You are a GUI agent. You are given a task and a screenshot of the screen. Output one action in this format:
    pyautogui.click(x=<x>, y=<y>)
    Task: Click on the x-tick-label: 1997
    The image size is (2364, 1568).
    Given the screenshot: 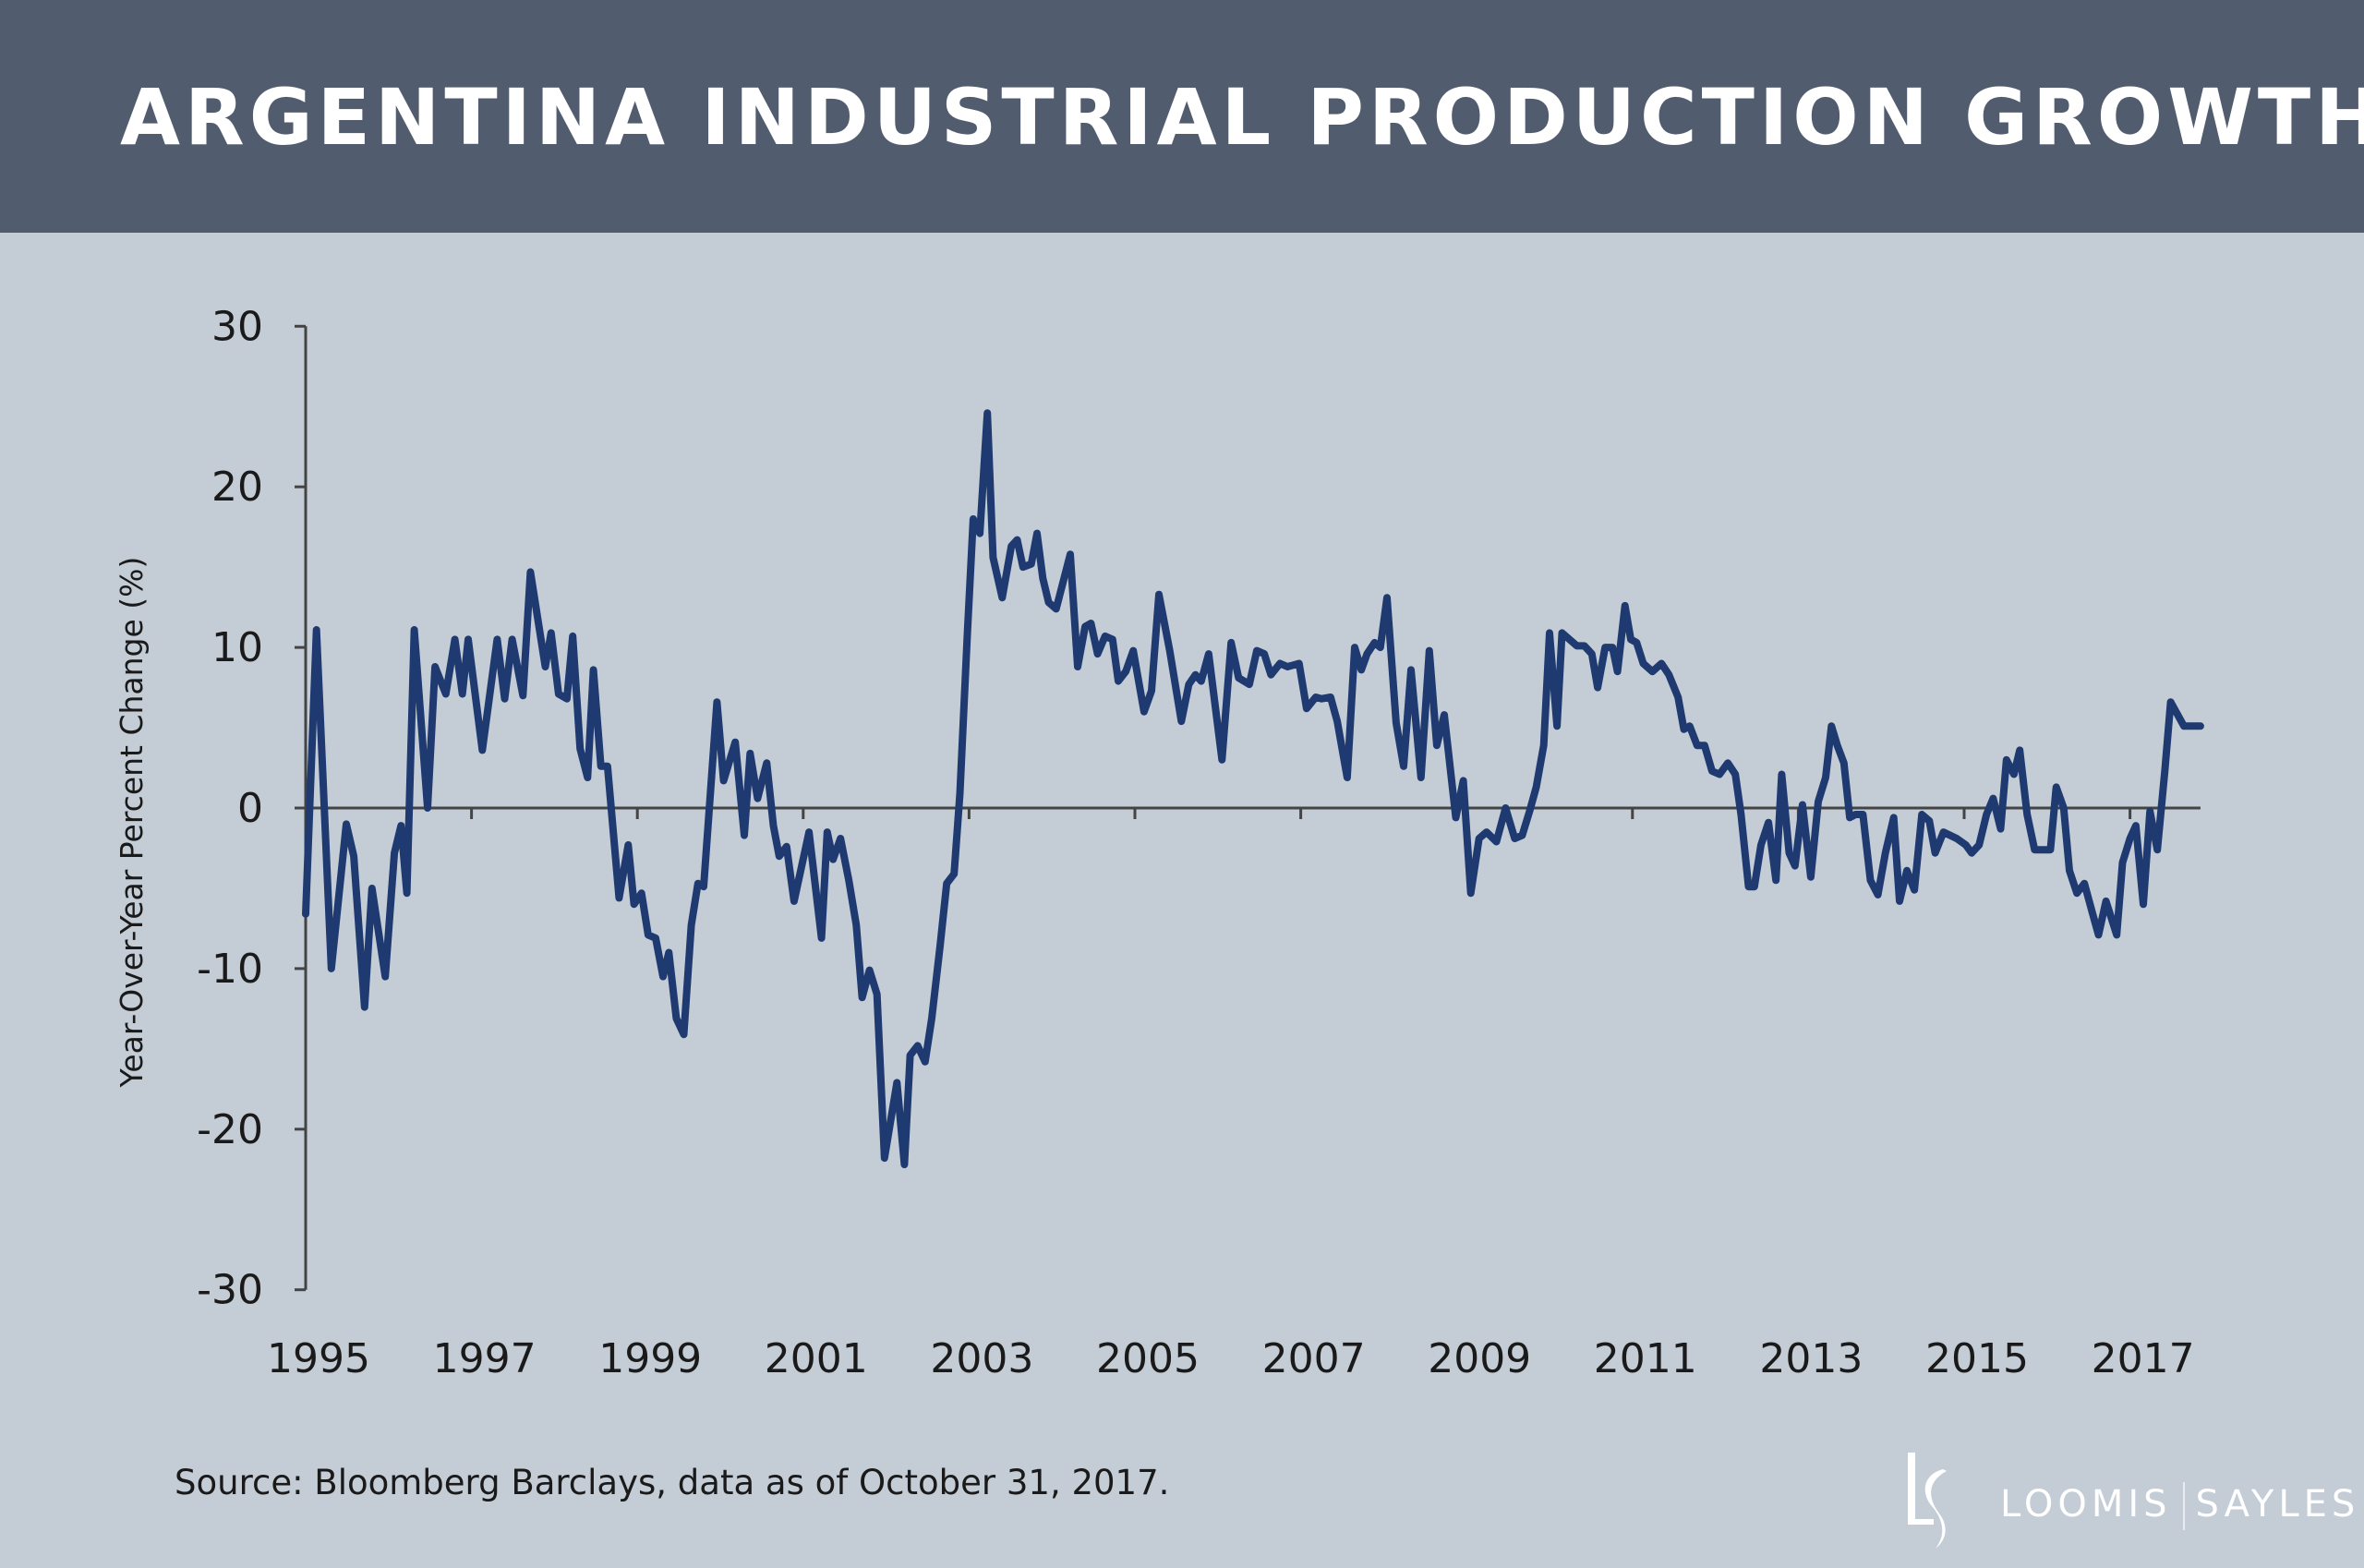 What is the action you would take?
    pyautogui.click(x=485, y=1358)
    